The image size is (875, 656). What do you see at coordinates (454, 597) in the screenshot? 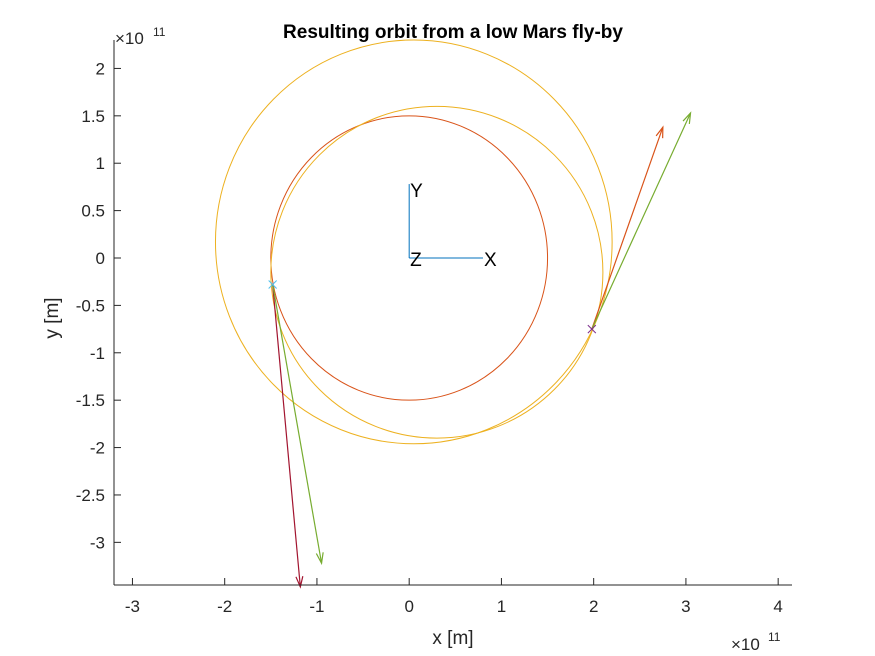
I see `x-ticks: -3 -2 -1 0 1 2 3 4` at bounding box center [454, 597].